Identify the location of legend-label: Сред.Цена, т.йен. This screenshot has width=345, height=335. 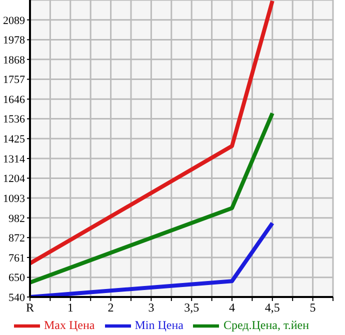
(266, 325).